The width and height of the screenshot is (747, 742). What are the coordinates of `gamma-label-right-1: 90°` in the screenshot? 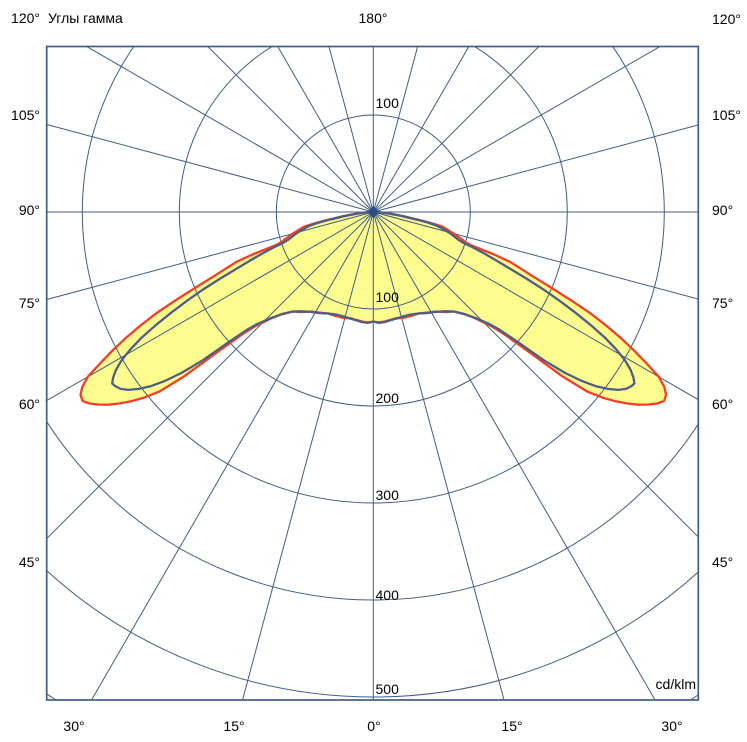 It's located at (723, 210).